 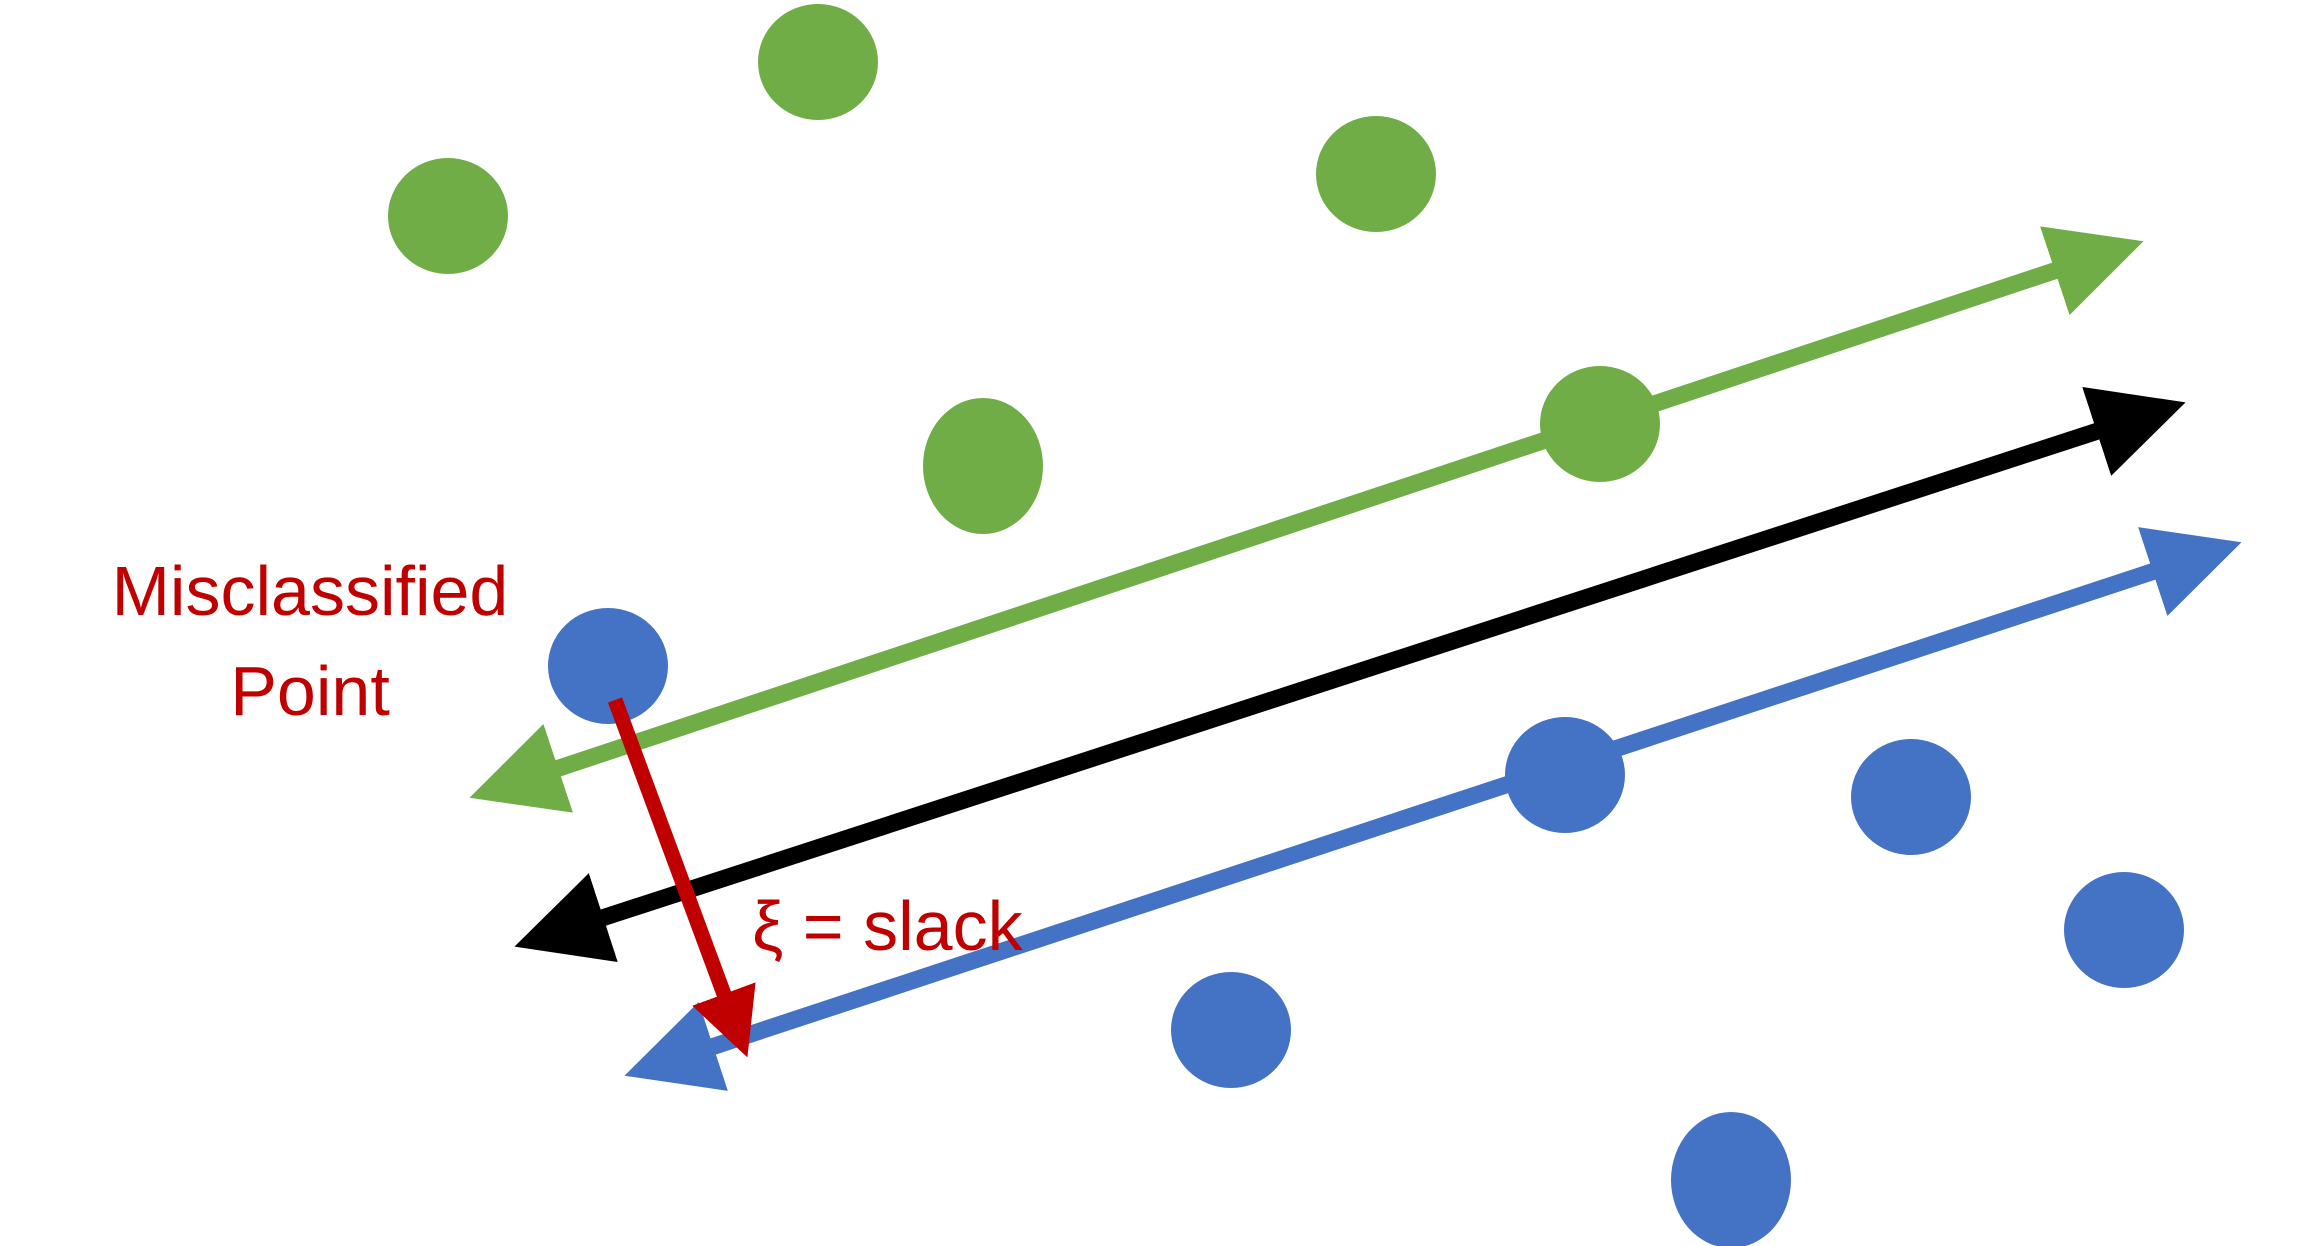 What do you see at coordinates (310, 691) in the screenshot?
I see `misclassified-label-line2: Point` at bounding box center [310, 691].